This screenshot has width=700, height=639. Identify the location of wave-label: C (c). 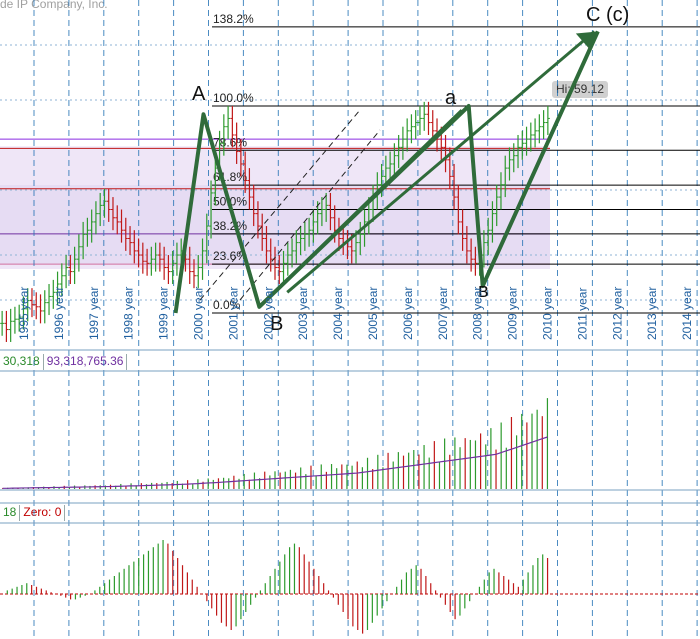
(607, 15).